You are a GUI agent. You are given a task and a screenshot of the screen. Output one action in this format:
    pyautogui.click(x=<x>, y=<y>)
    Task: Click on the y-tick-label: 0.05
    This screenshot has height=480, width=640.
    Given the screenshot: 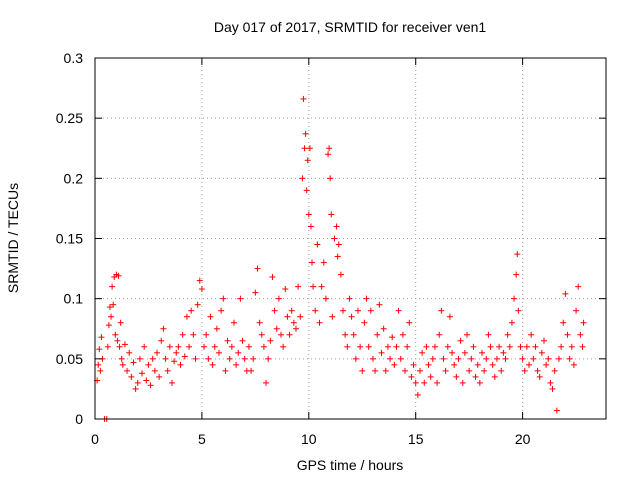 What is the action you would take?
    pyautogui.click(x=69, y=359)
    